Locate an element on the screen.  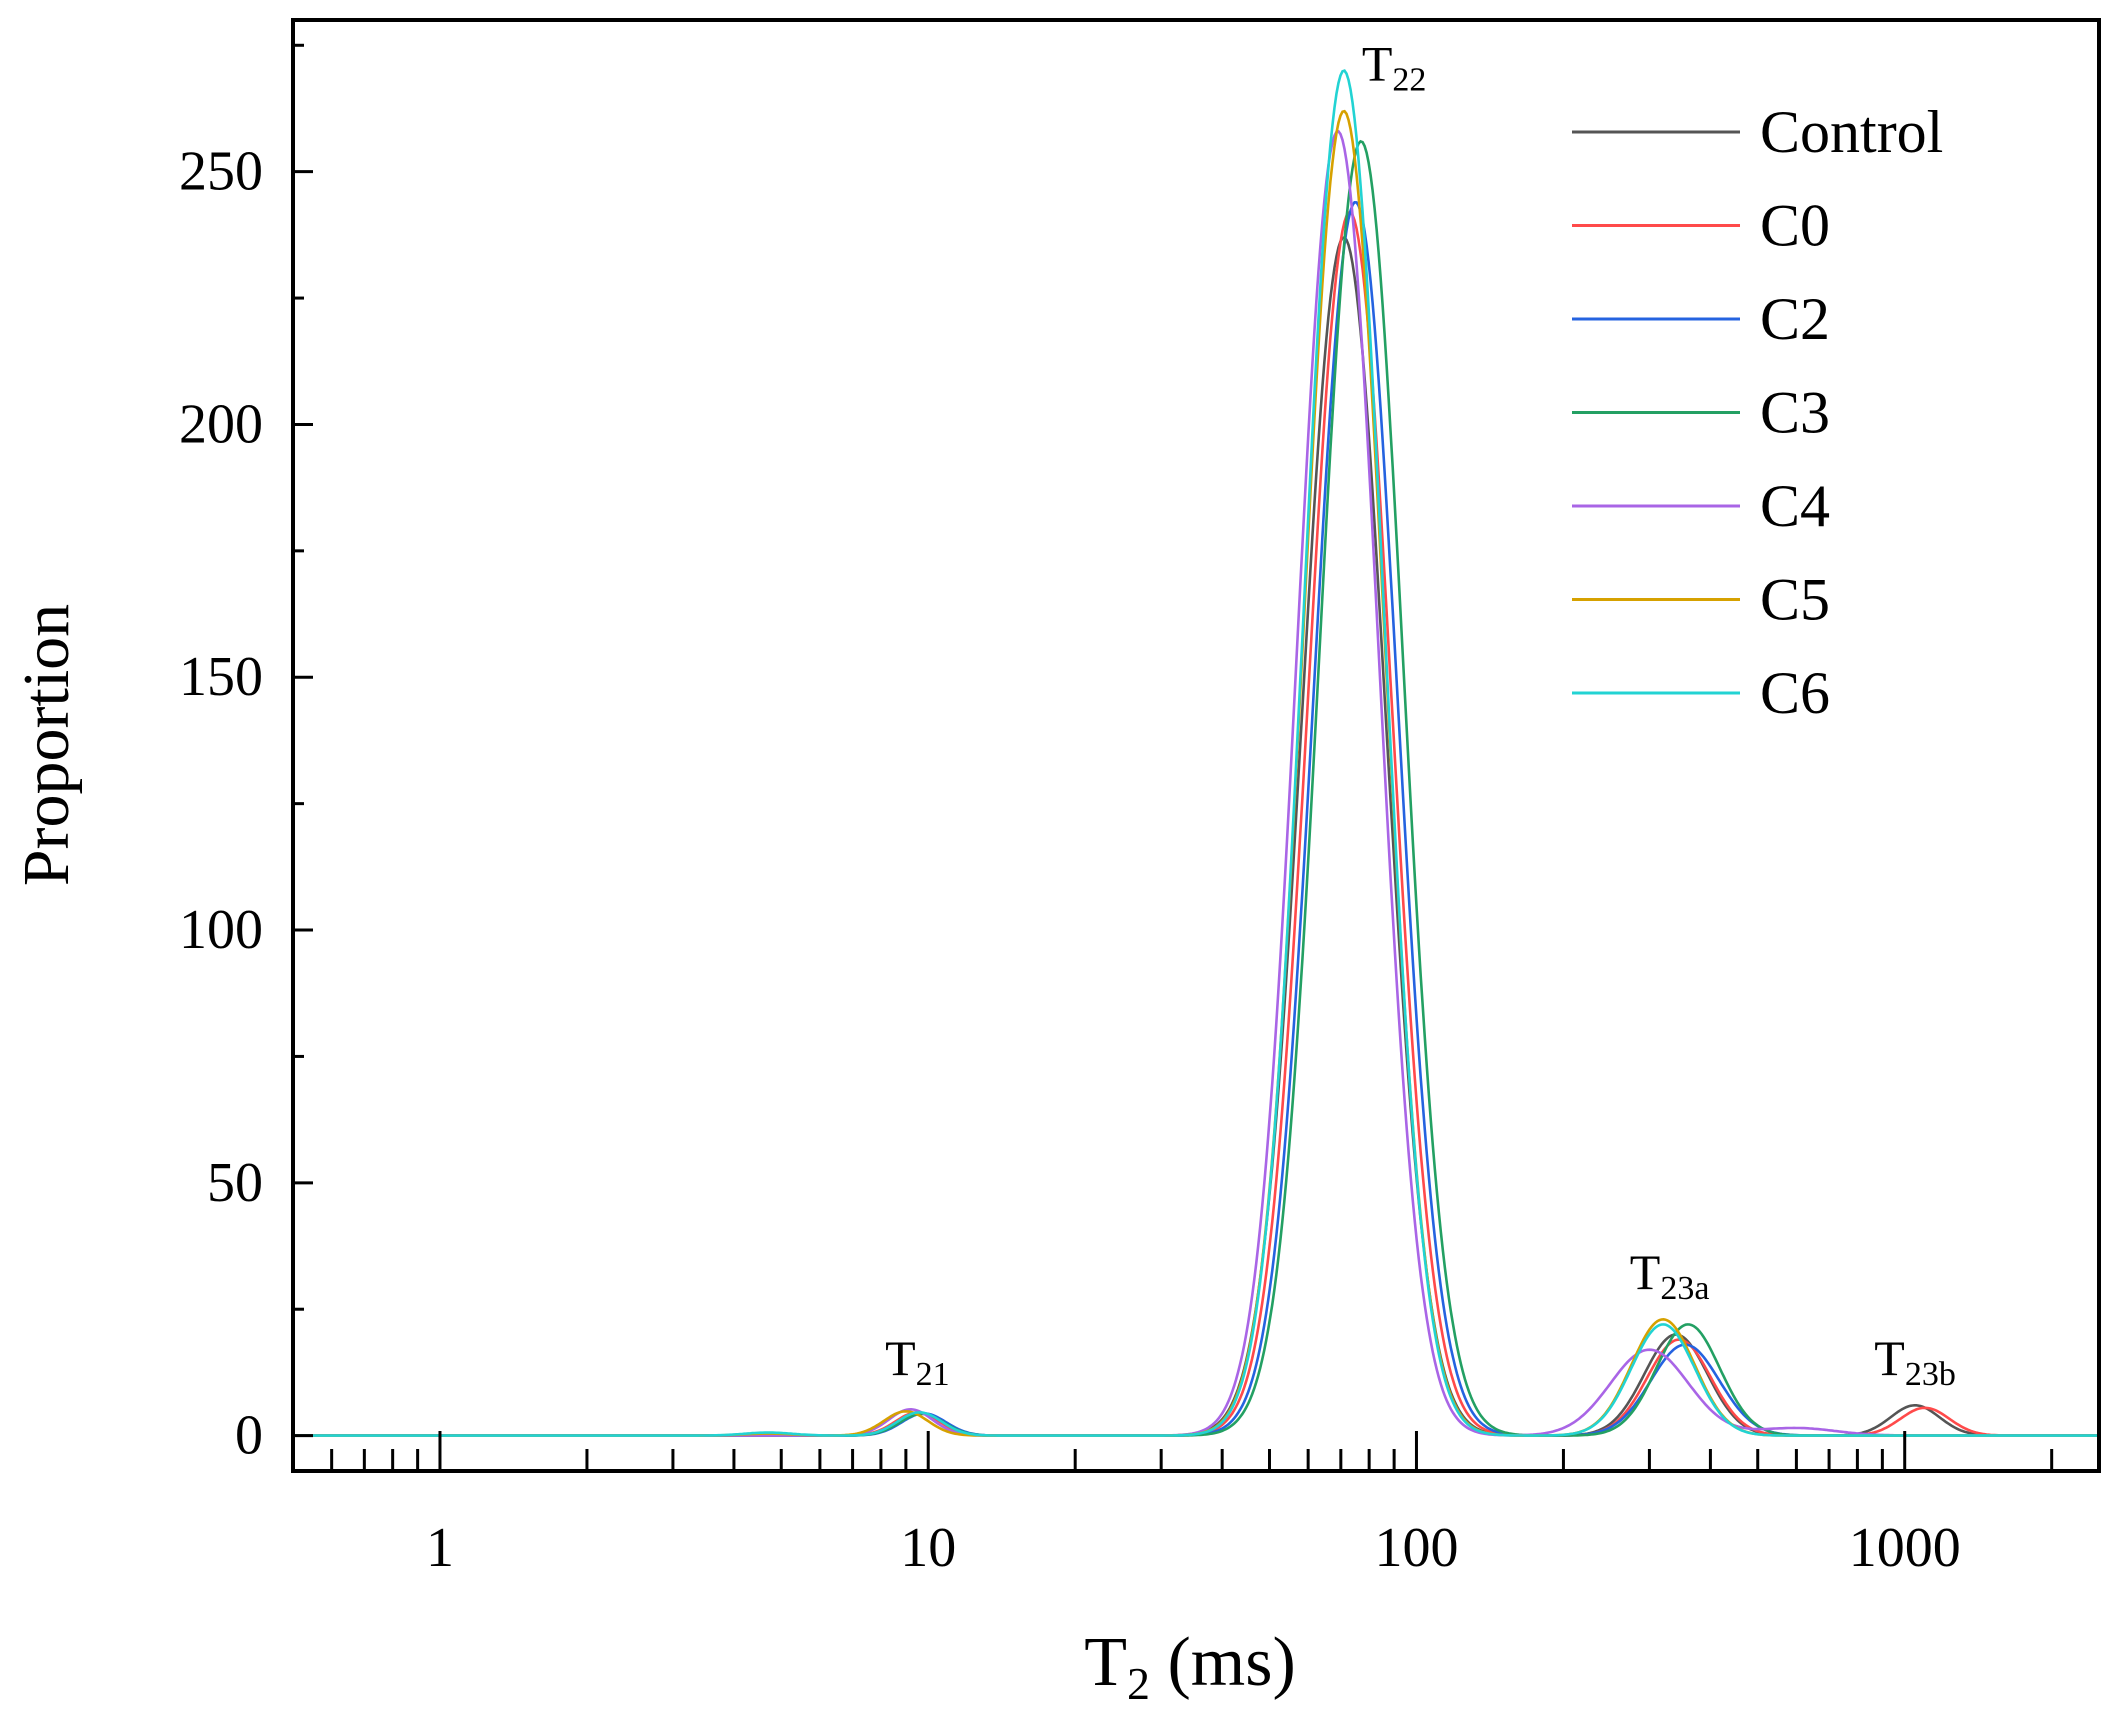
x-tick-label: 1 is located at coordinates (440, 1548).